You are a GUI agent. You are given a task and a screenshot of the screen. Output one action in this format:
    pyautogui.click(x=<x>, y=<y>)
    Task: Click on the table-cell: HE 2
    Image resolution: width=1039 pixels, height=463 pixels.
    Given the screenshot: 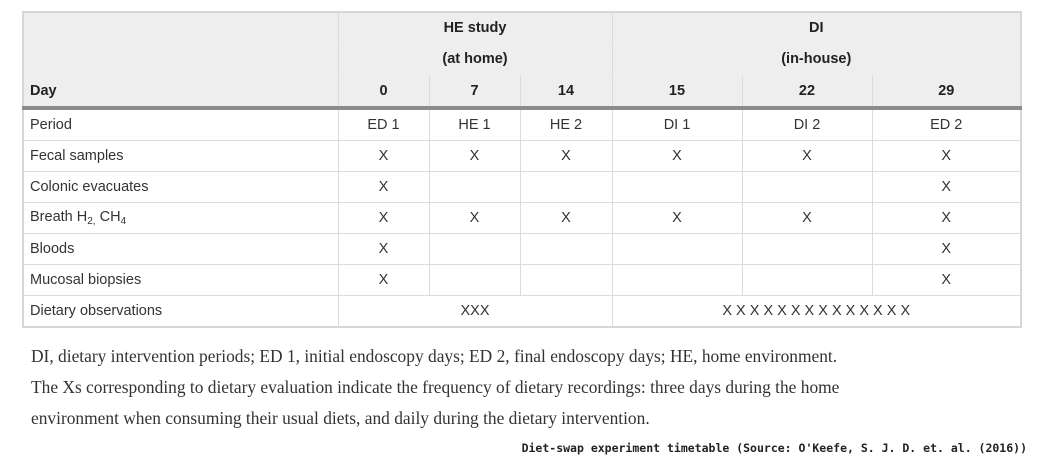 What is the action you would take?
    pyautogui.click(x=566, y=124)
    